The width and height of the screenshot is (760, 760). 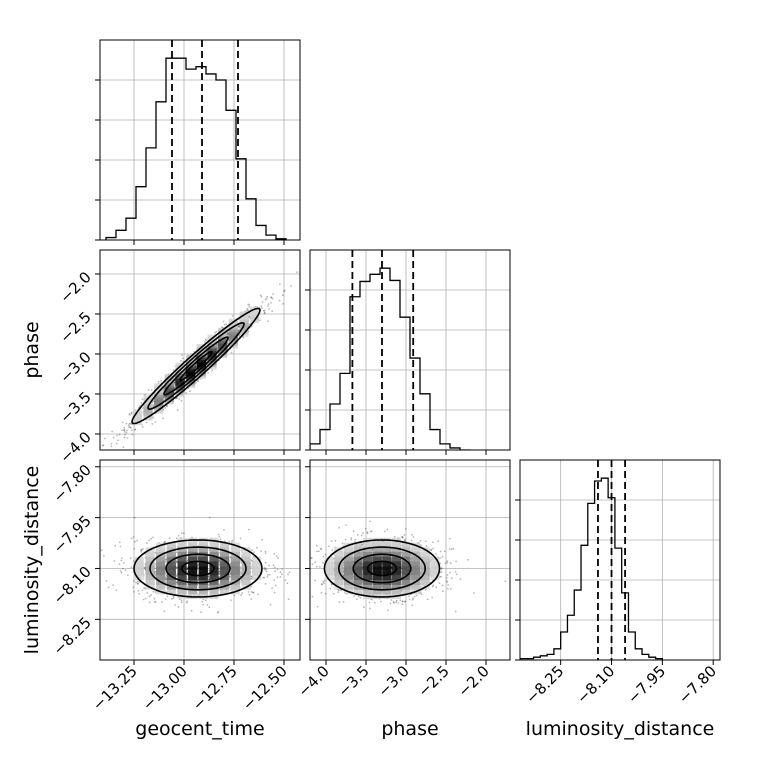 What do you see at coordinates (313, 681) in the screenshot?
I see `x-tick-label: −4.0` at bounding box center [313, 681].